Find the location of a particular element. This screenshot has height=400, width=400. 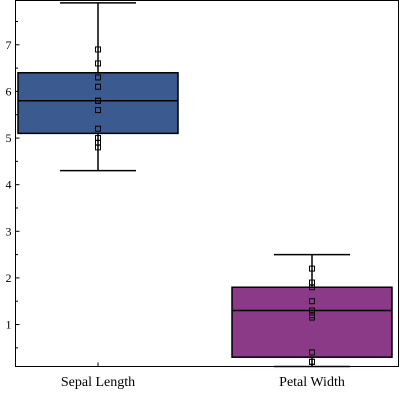

x-category-label: Petal Width is located at coordinates (312, 382).